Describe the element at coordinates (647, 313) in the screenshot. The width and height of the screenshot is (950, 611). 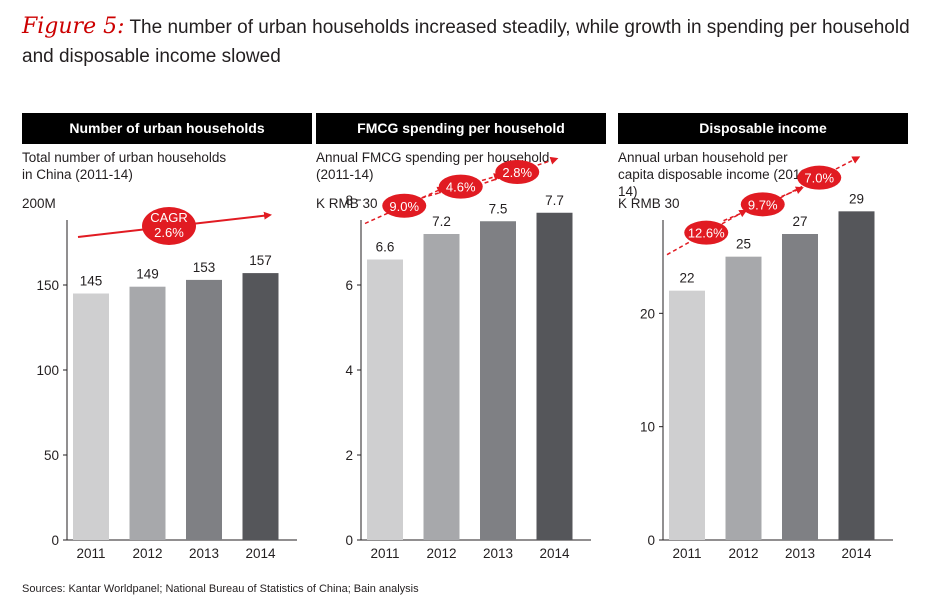
I see `y-tick-label: 20` at that location.